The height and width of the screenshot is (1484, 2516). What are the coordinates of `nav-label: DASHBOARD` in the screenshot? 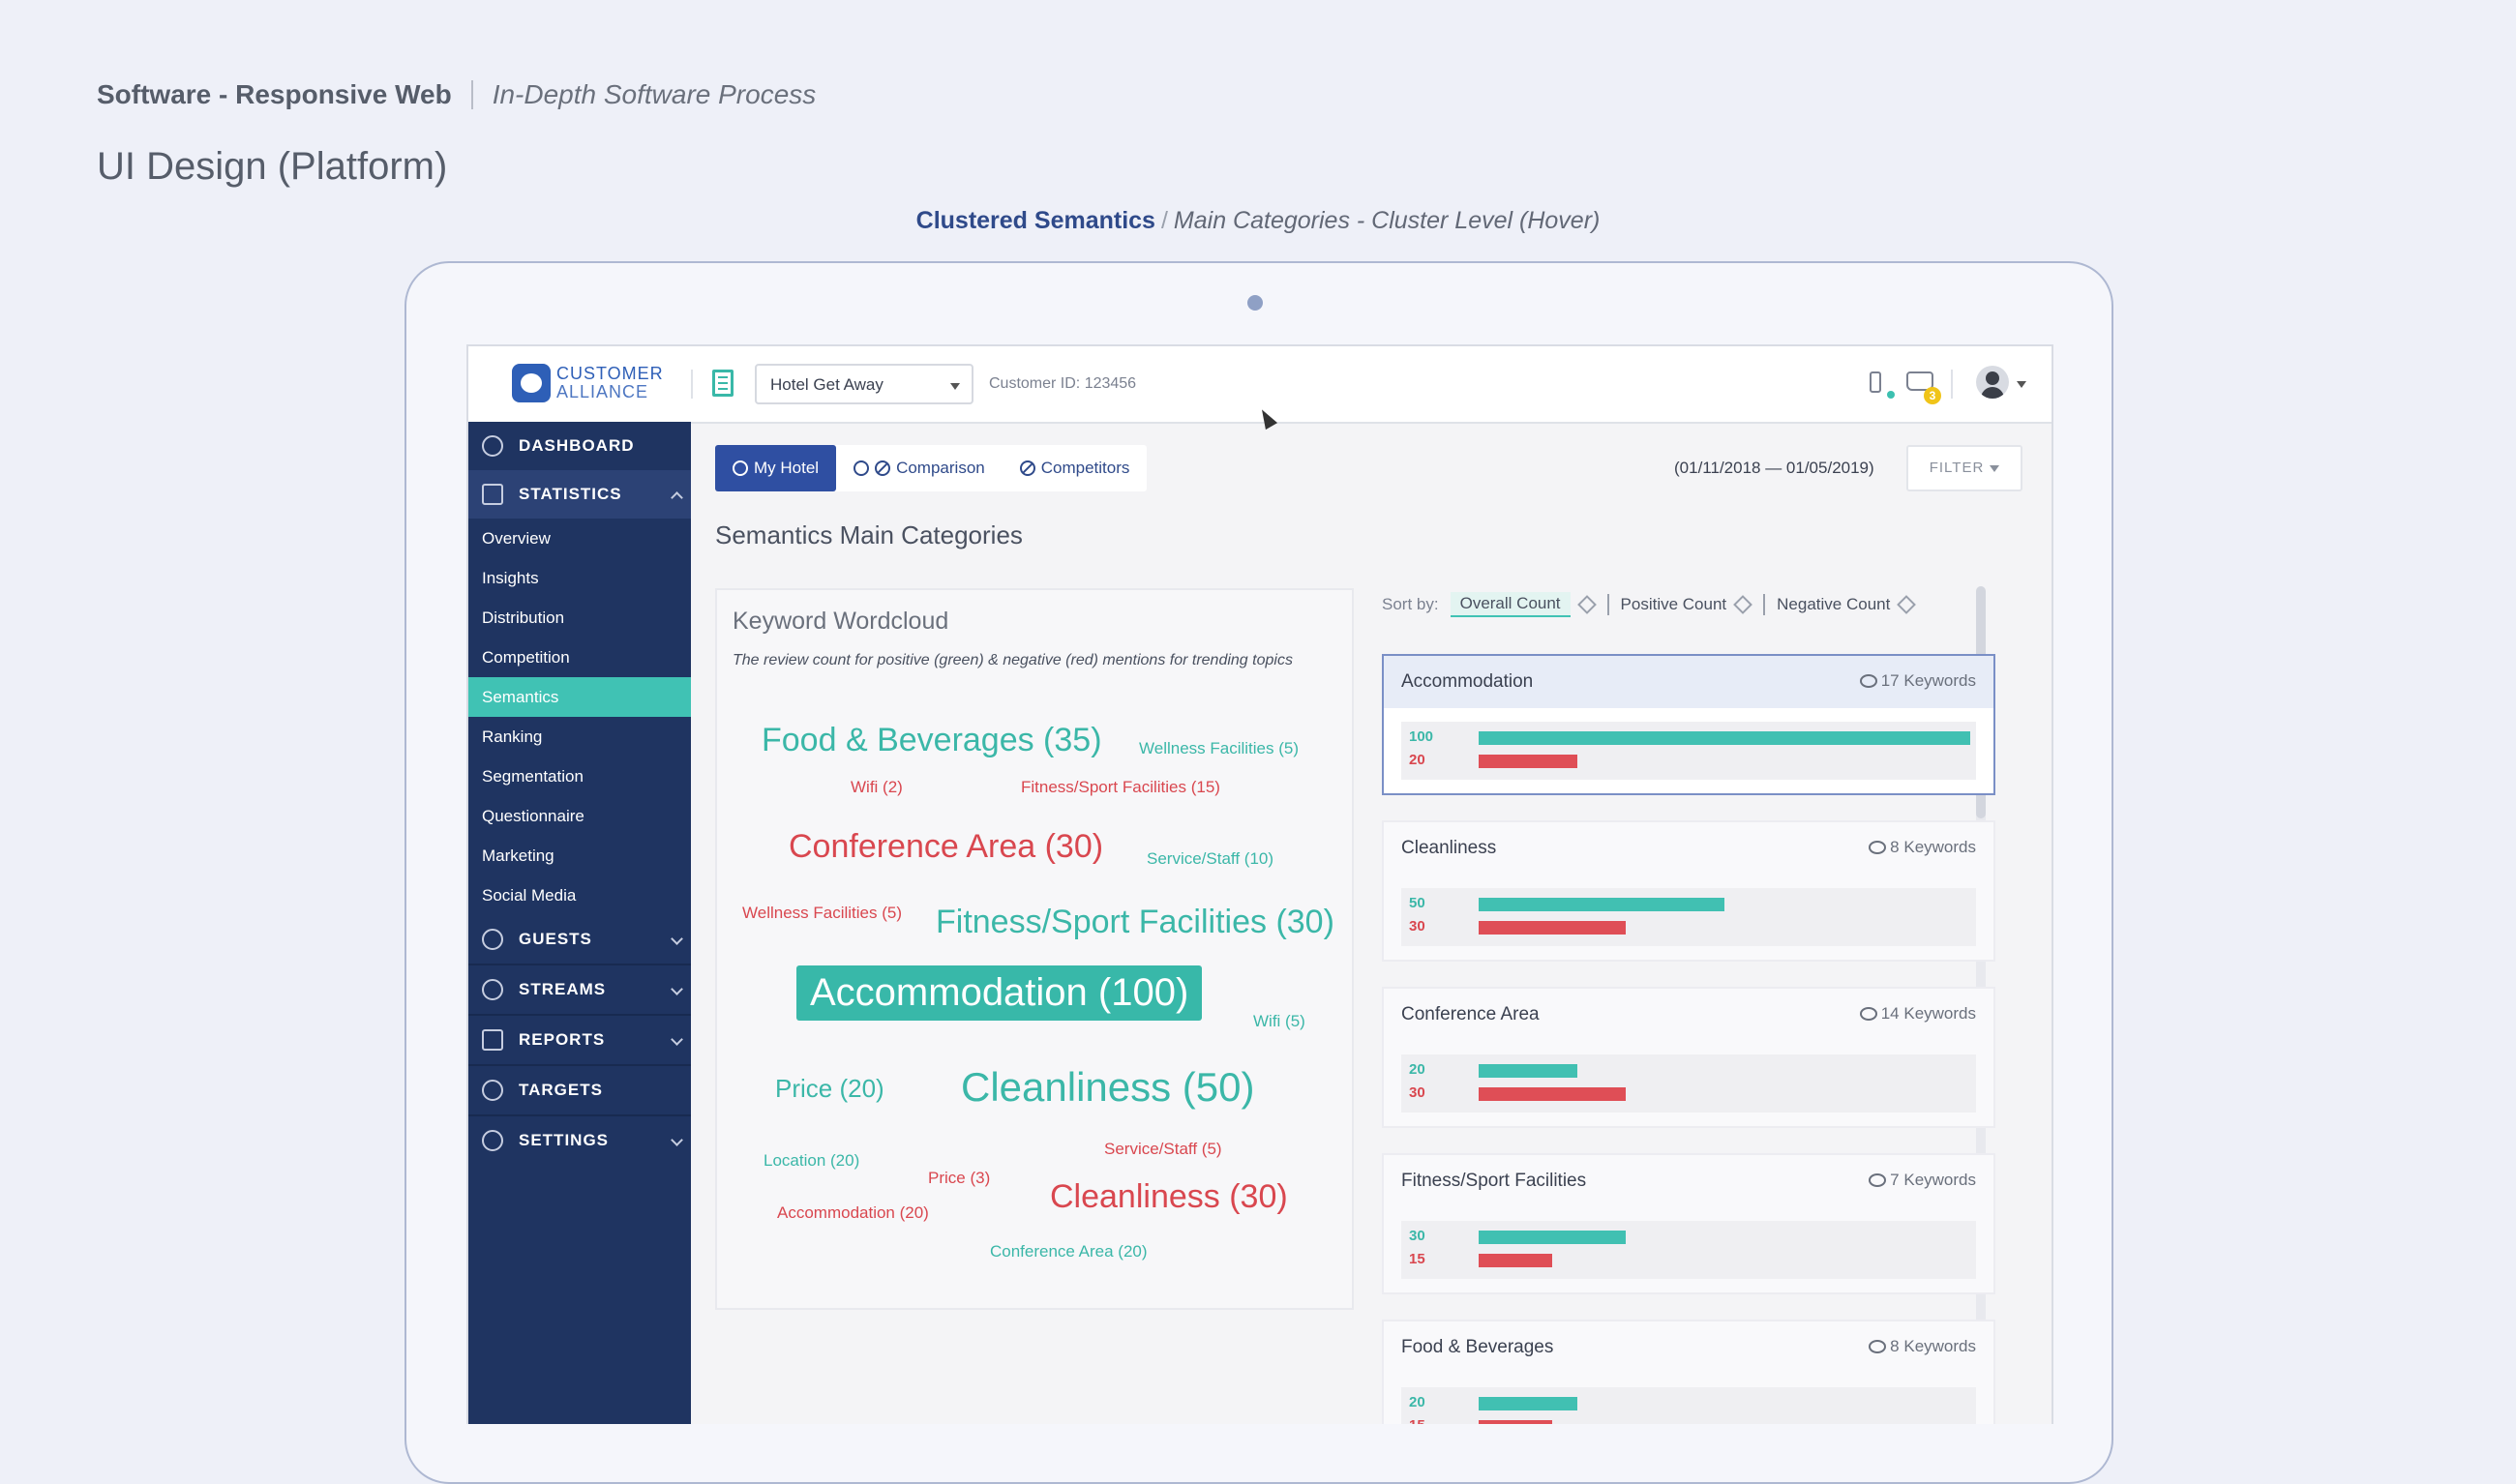 It's located at (577, 445).